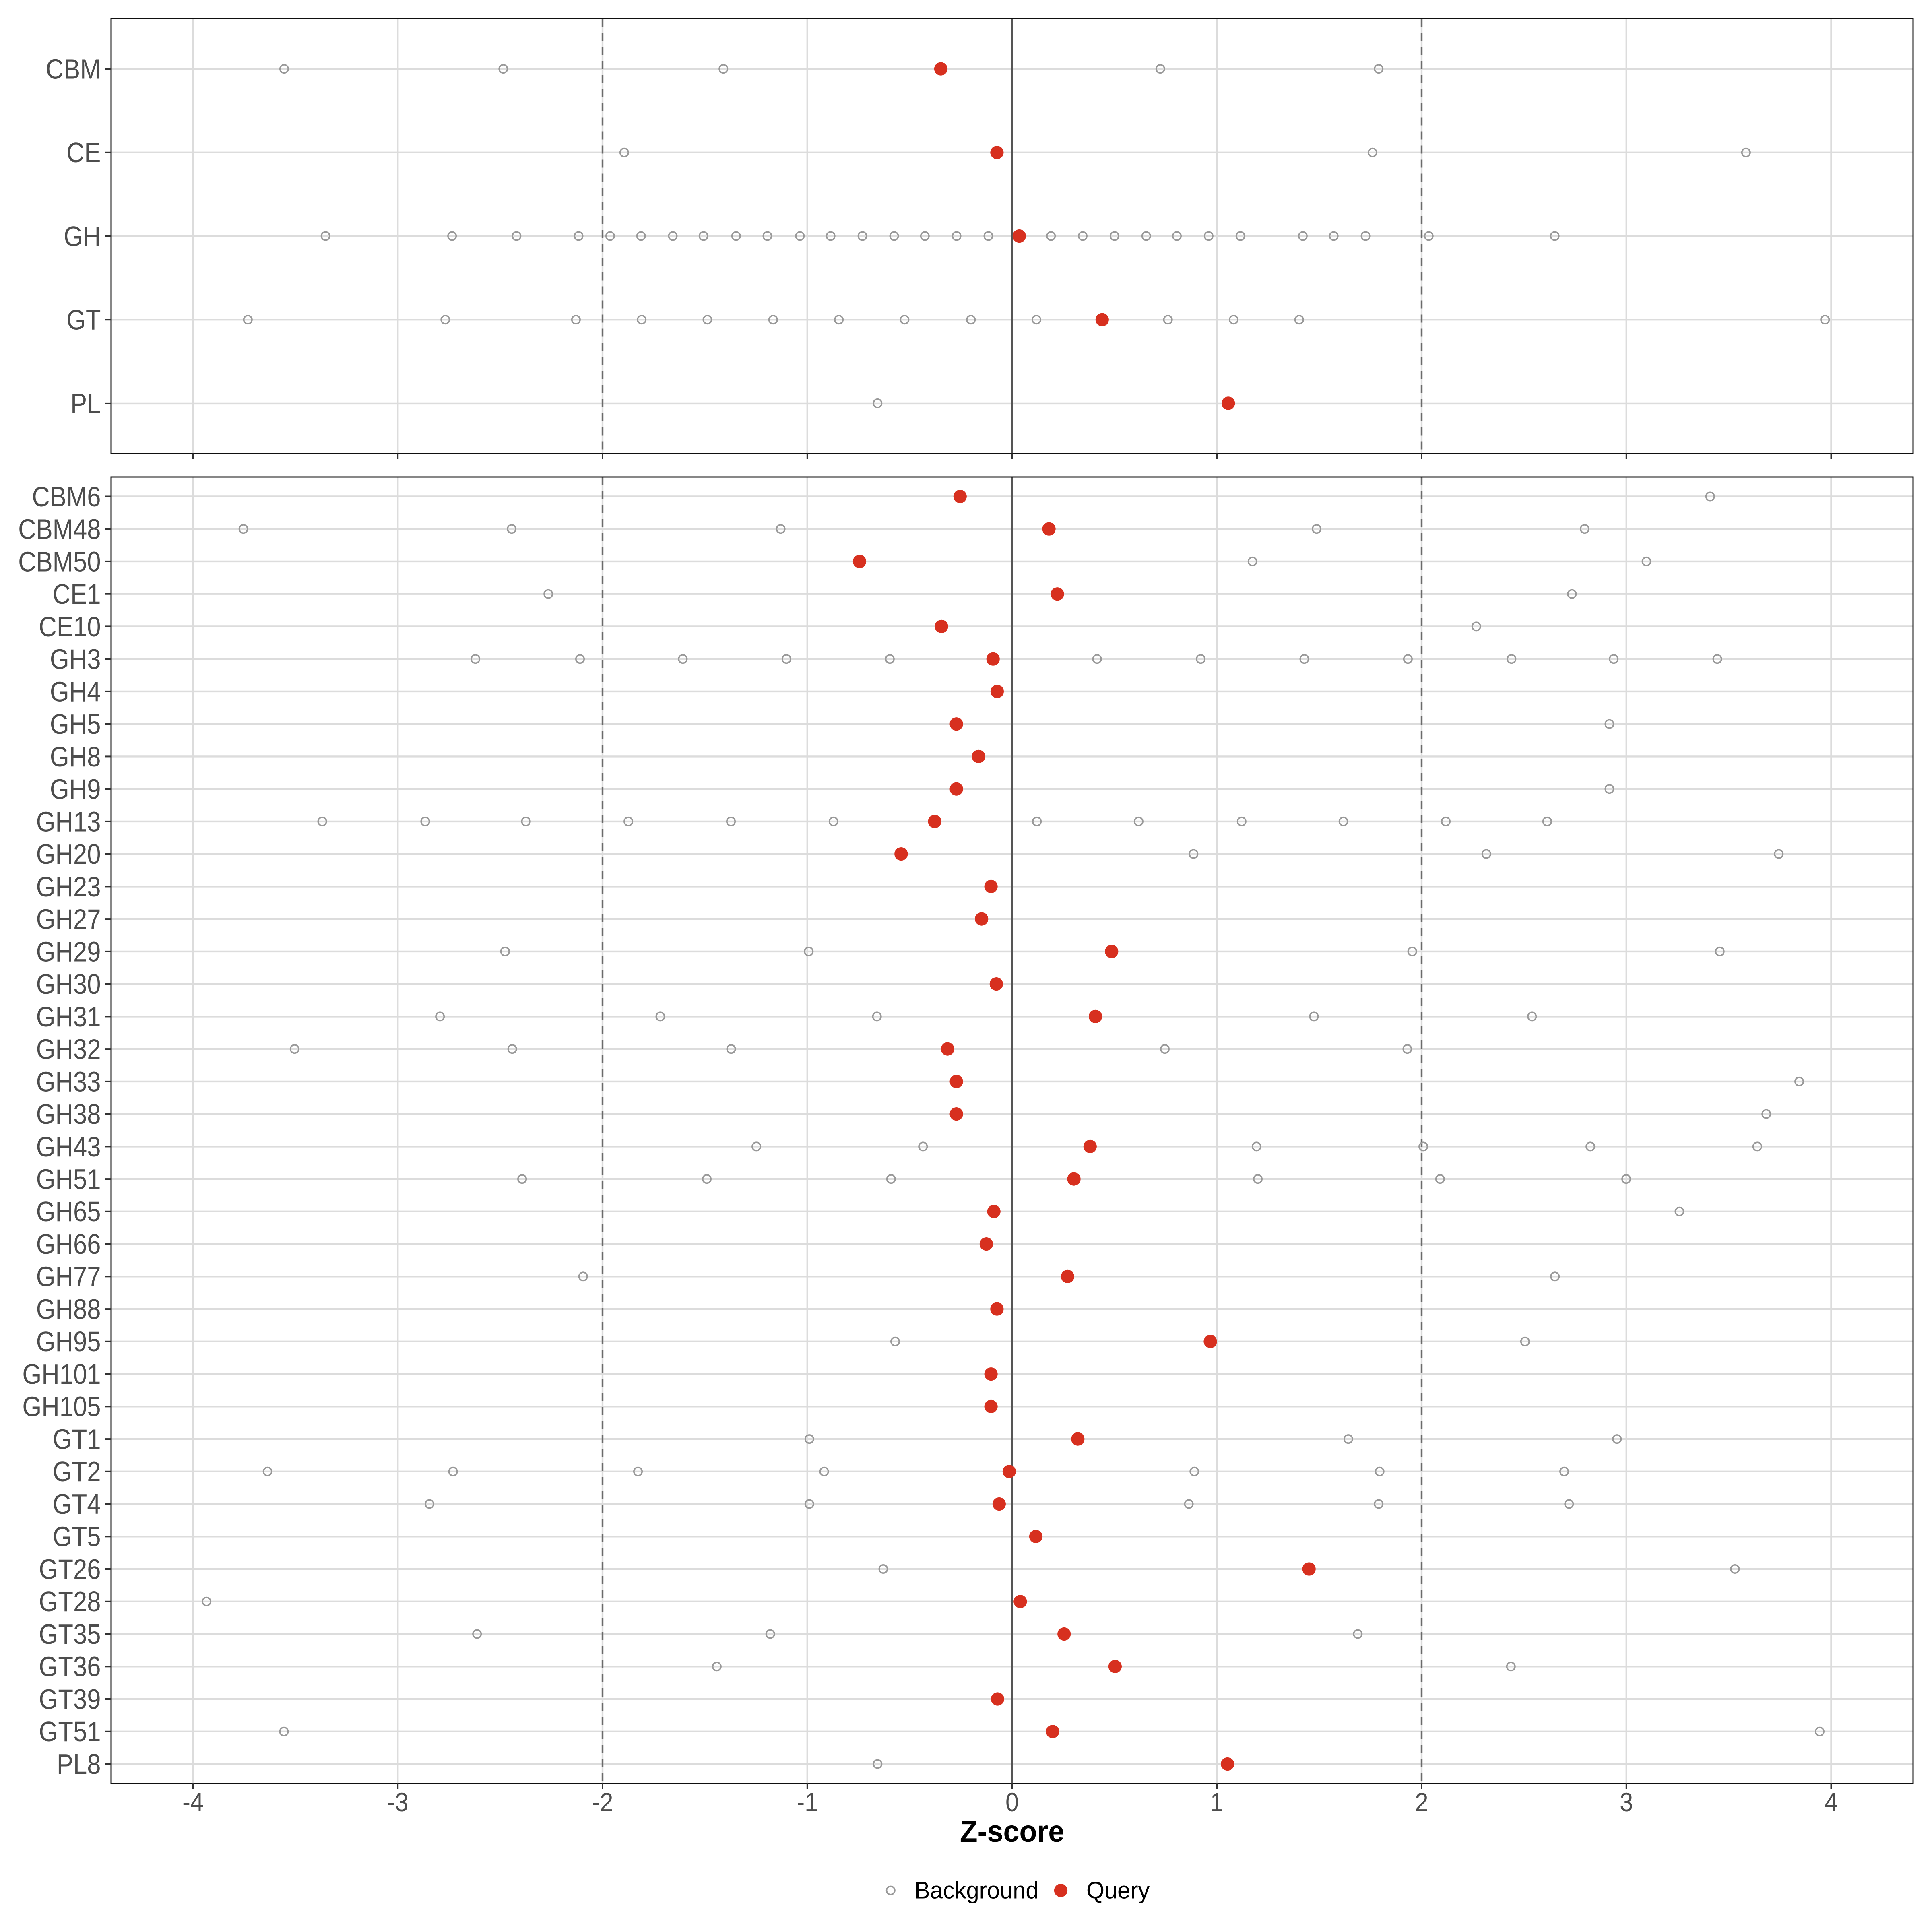 The width and height of the screenshot is (1932, 1932). What do you see at coordinates (1831, 1802) in the screenshot?
I see `svg-text: 4` at bounding box center [1831, 1802].